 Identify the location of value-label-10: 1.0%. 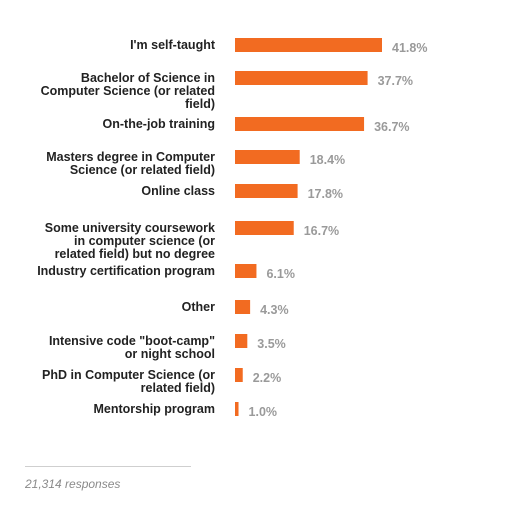
(263, 412).